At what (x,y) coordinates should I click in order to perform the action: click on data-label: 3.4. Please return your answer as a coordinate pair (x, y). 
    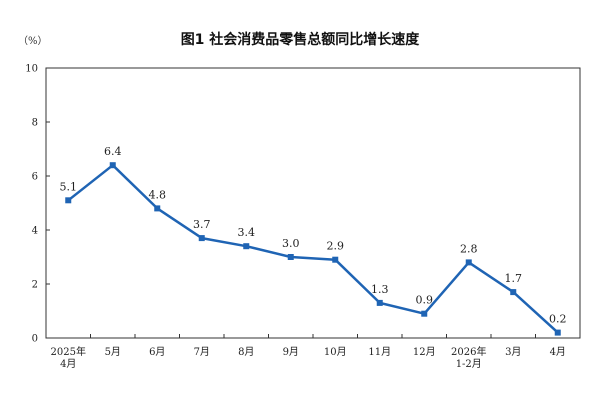
    Looking at the image, I should click on (247, 232).